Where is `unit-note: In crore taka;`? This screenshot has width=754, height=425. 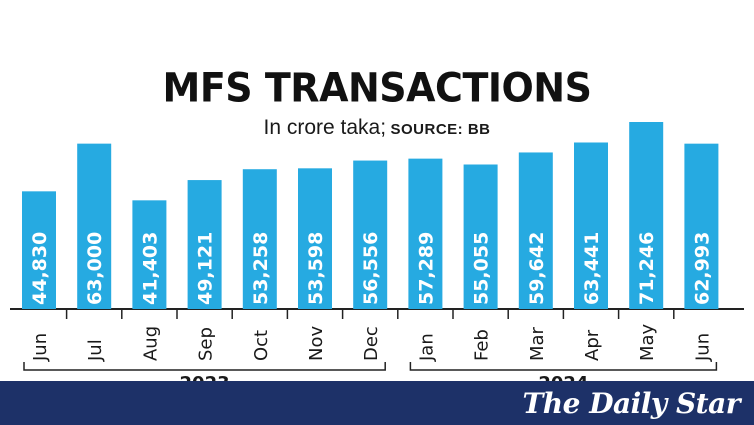
unit-note: In crore taka; is located at coordinates (325, 127).